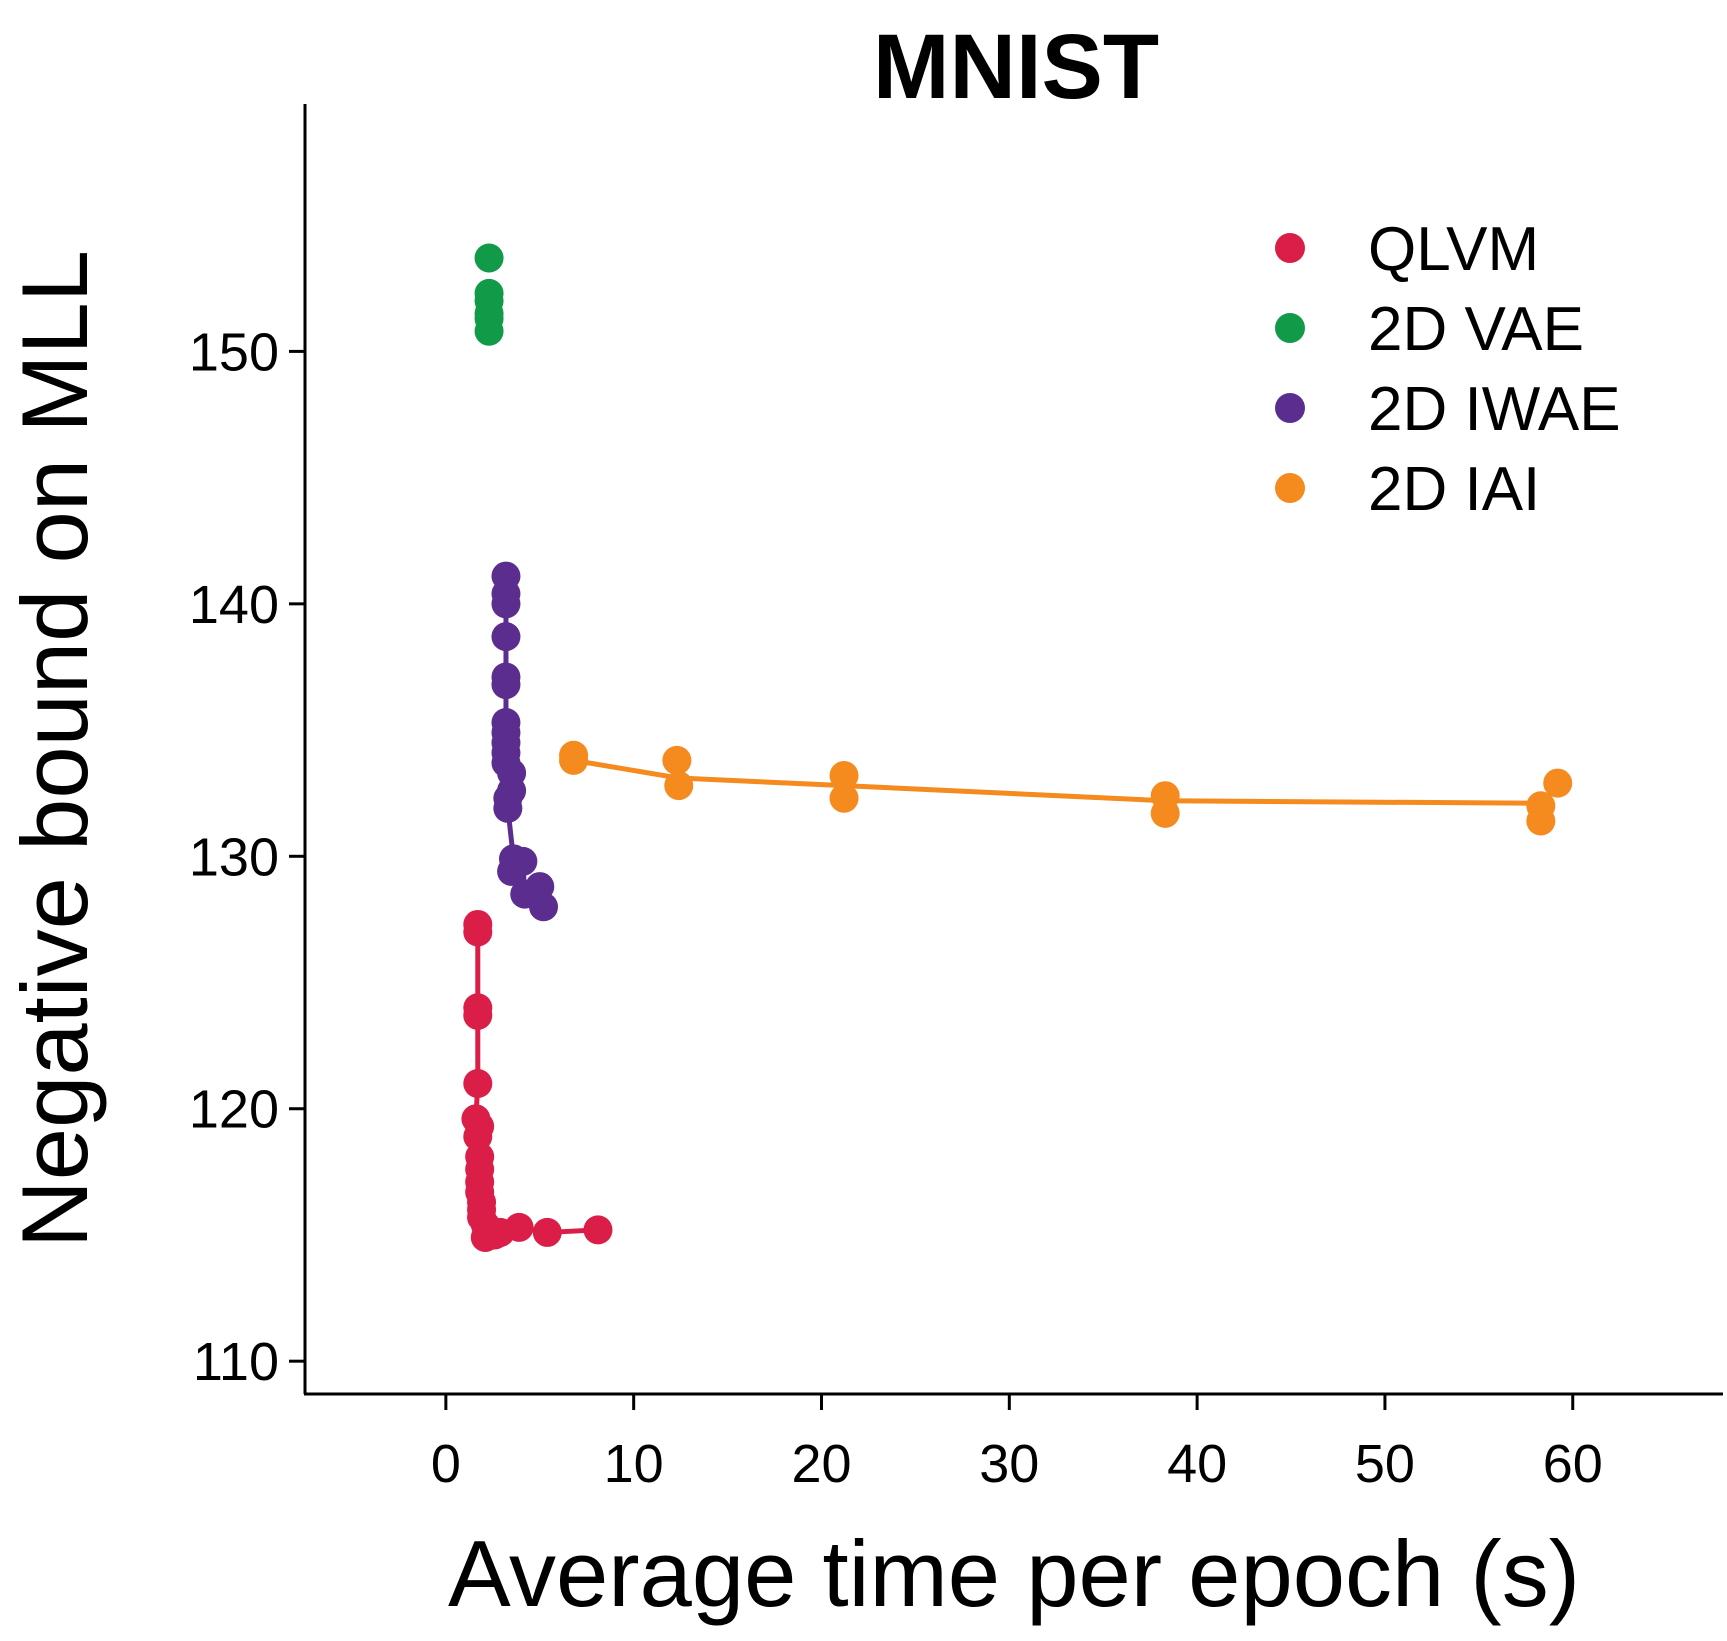  I want to click on x-tick-label: 10, so click(634, 1464).